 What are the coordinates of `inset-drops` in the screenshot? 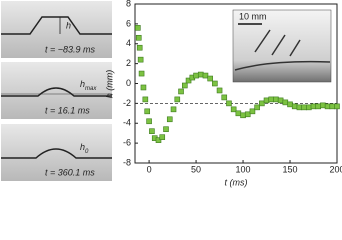 It's located at (282, 50).